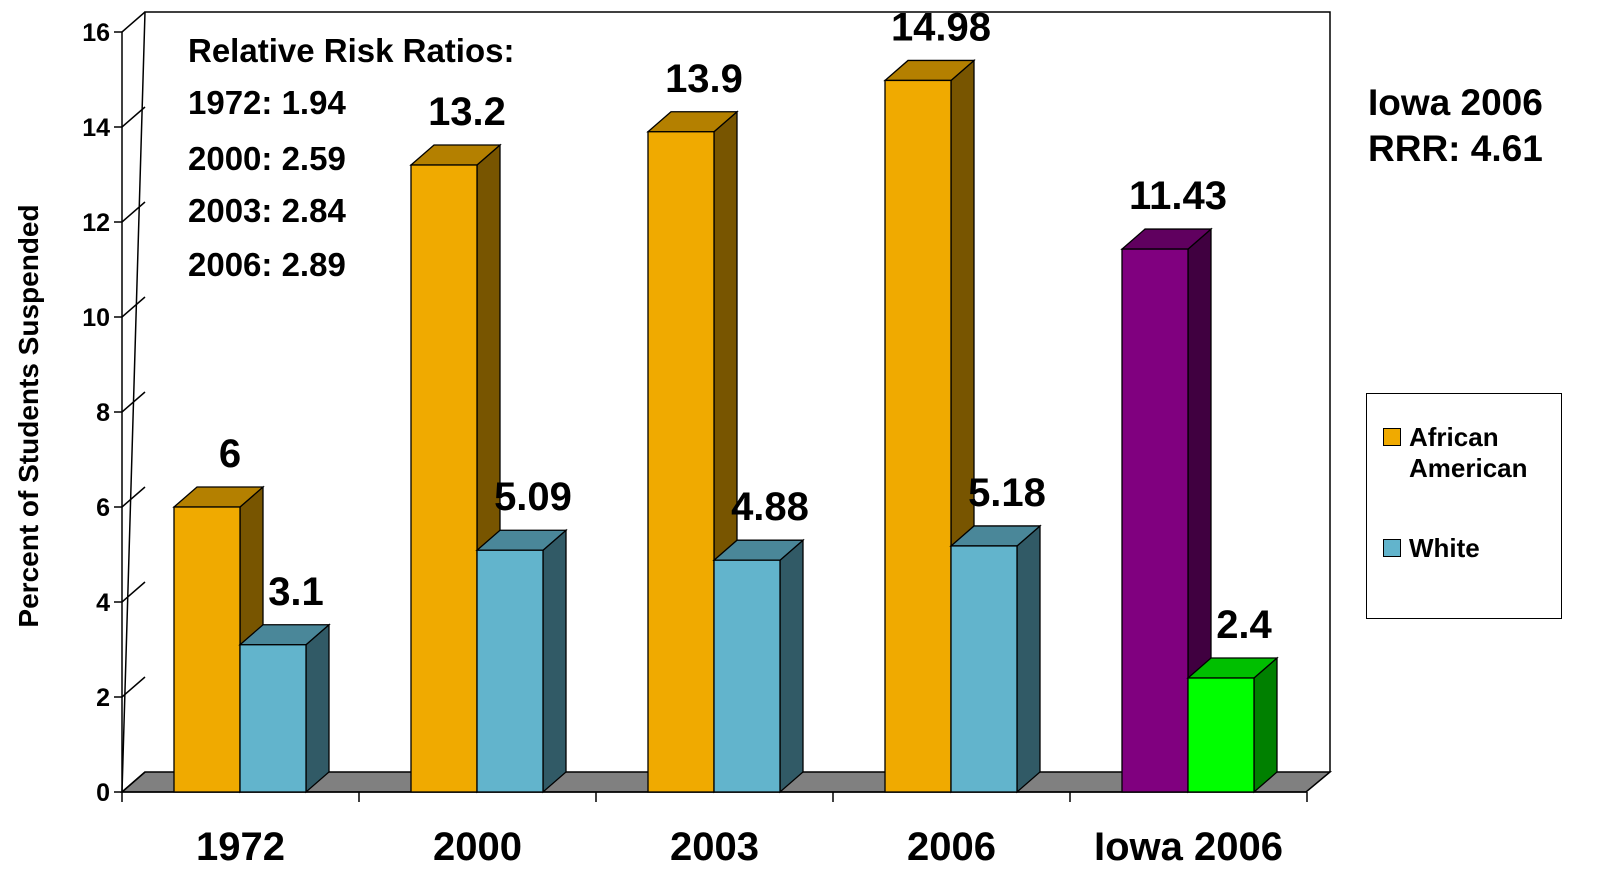 The width and height of the screenshot is (1604, 886). I want to click on y-tick-label: 10, so click(96, 318).